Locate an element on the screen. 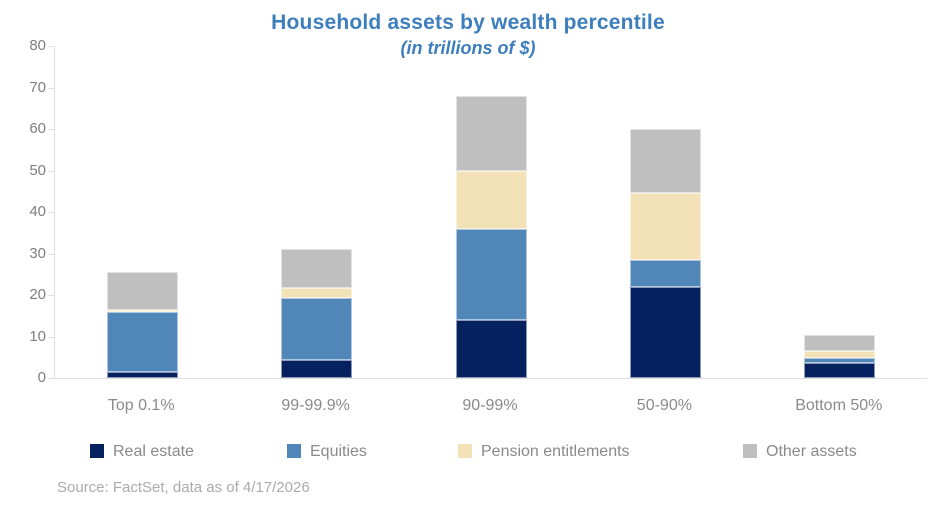 This screenshot has width=936, height=507. x-category-label: 50-90% is located at coordinates (664, 405).